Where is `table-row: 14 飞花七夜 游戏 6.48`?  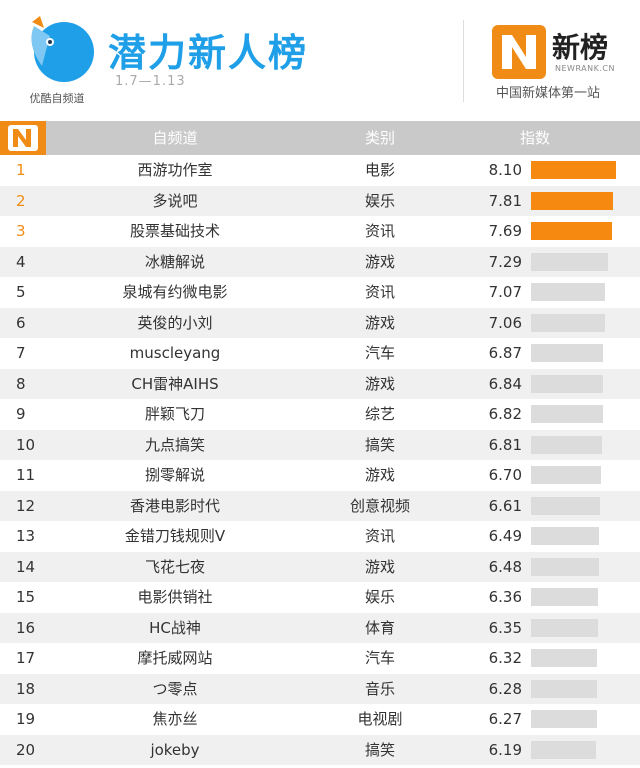
table-row: 14 飞花七夜 游戏 6.48 is located at coordinates (320, 566).